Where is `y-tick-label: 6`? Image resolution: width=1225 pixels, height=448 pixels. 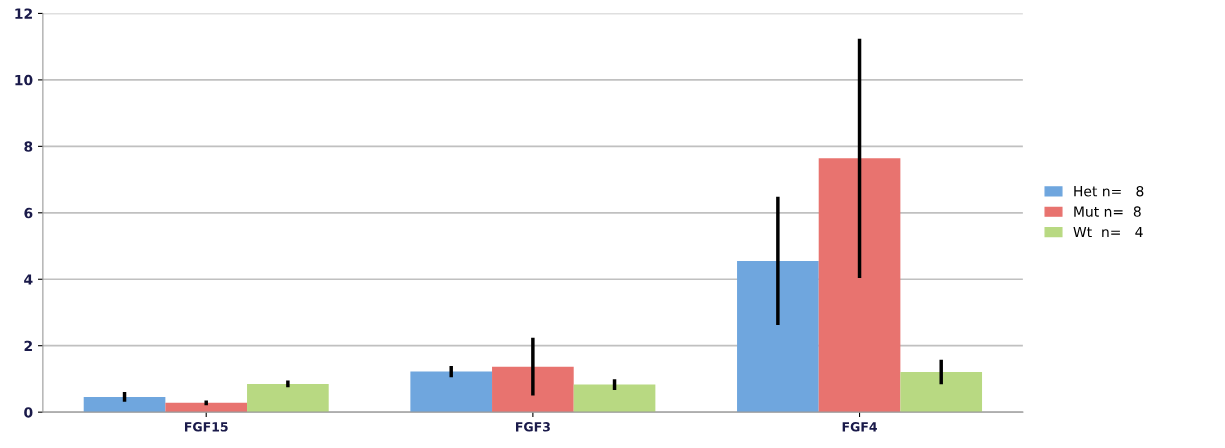 y-tick-label: 6 is located at coordinates (28, 213).